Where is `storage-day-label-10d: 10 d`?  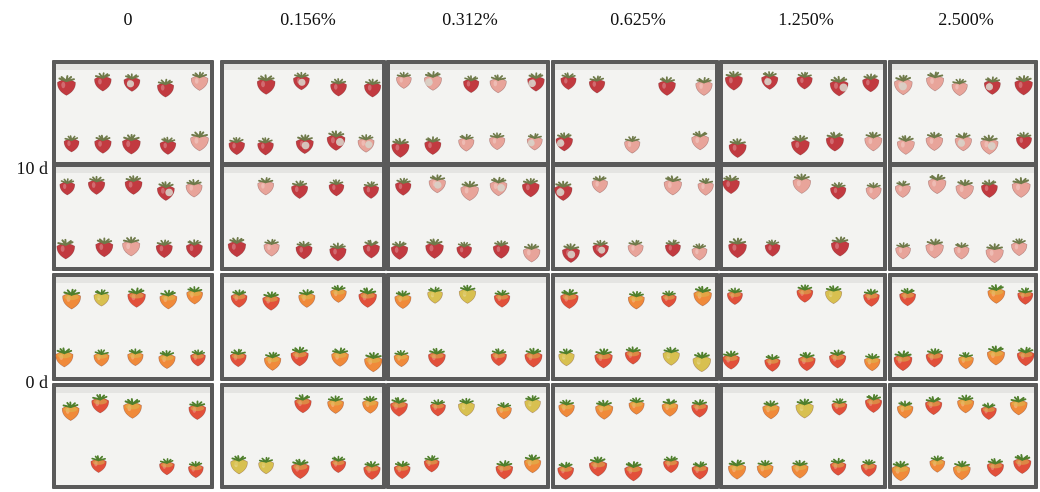 storage-day-label-10d: 10 d is located at coordinates (32, 168).